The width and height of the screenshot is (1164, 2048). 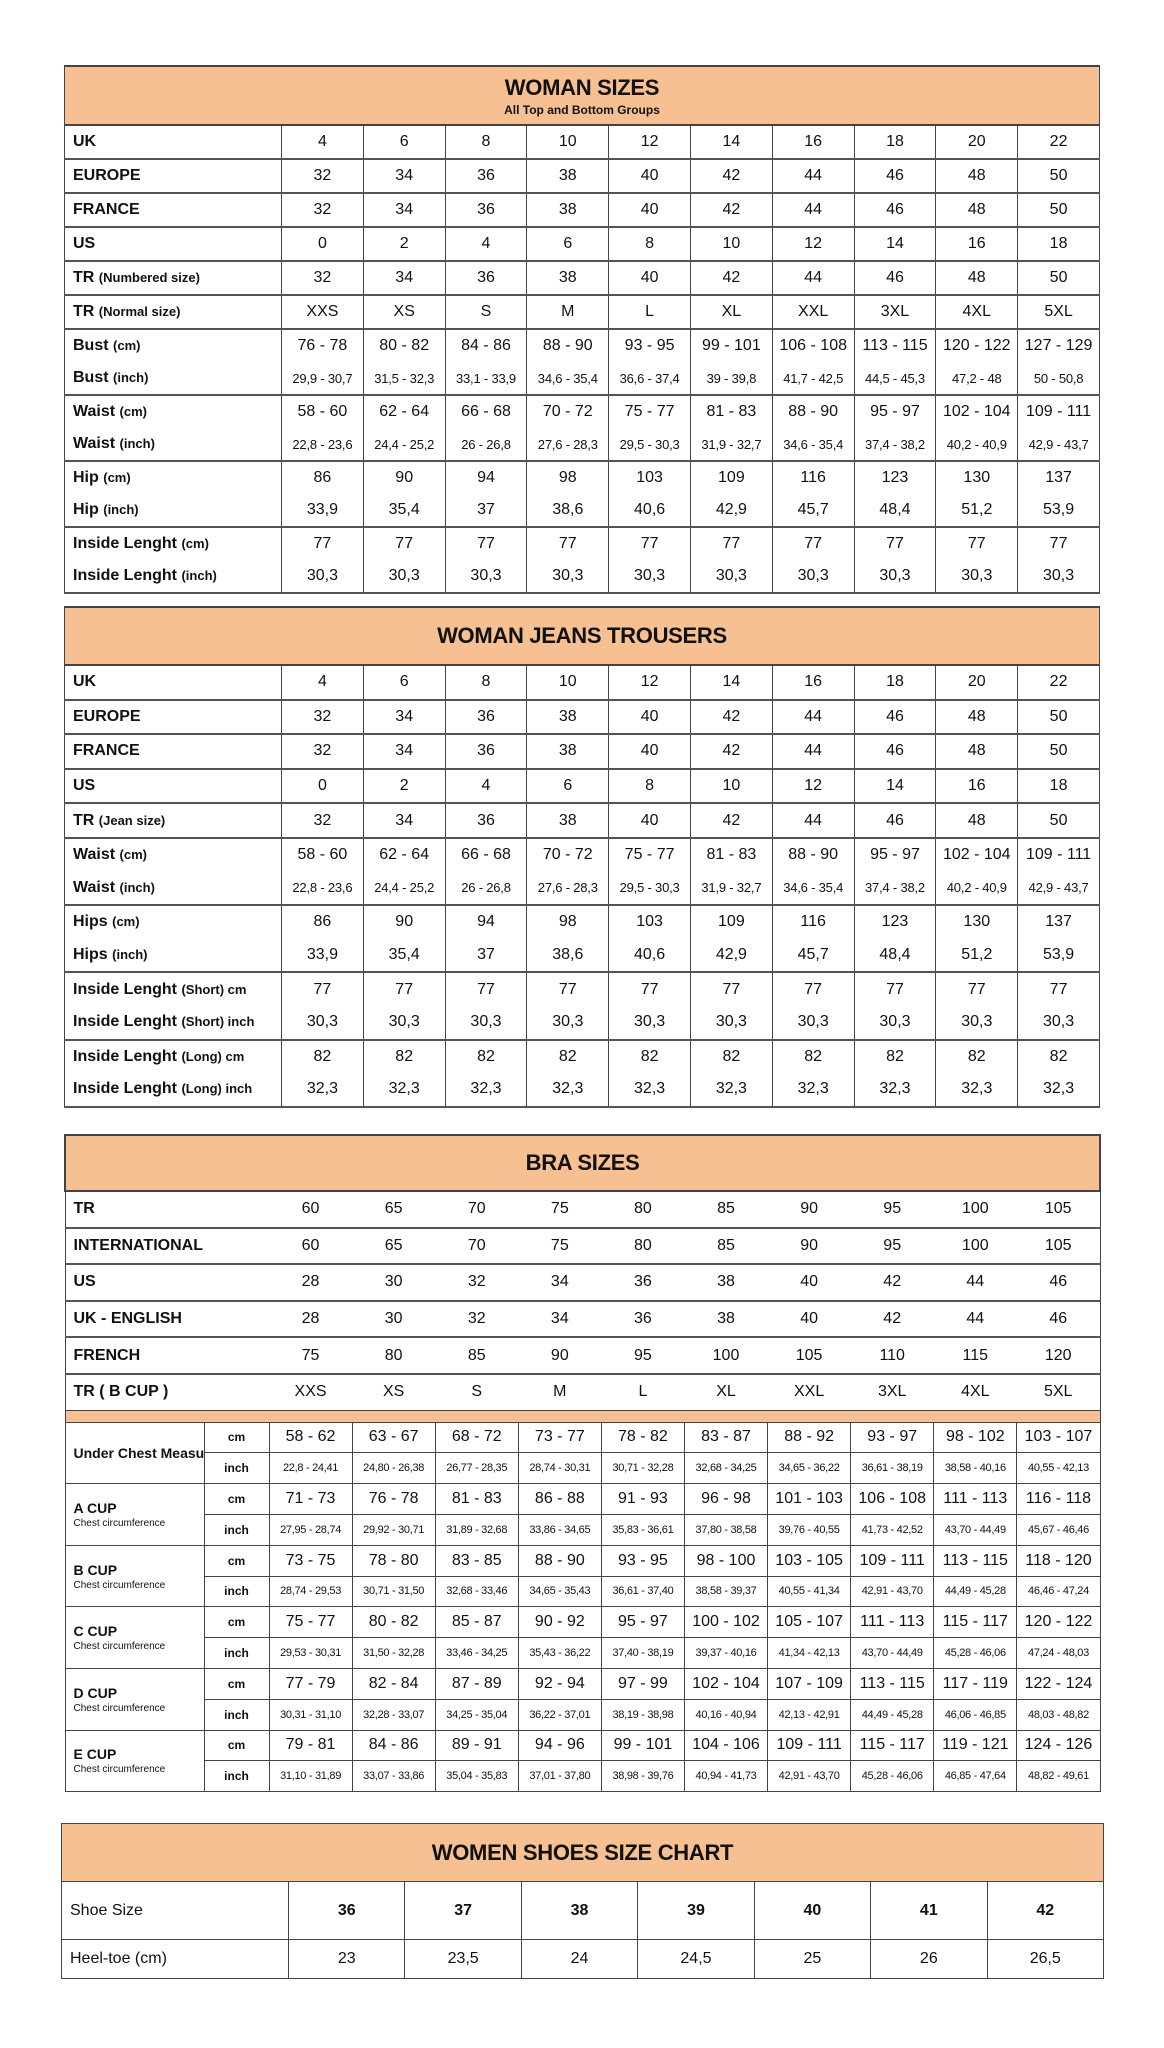 What do you see at coordinates (813, 141) in the screenshot?
I see `size-value: 16` at bounding box center [813, 141].